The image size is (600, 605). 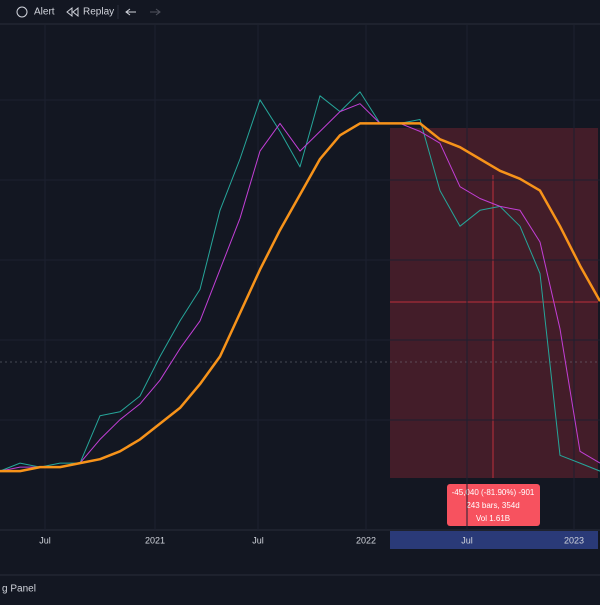 I want to click on alert-button: Alert, so click(x=44, y=12).